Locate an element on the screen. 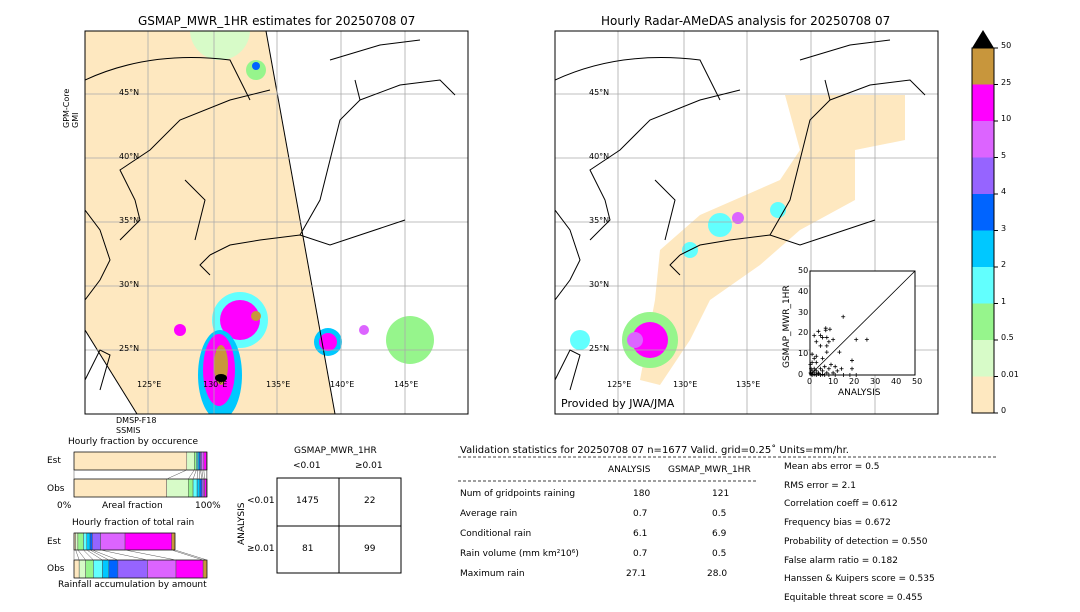  x-tick-label: 40 is located at coordinates (896, 381).